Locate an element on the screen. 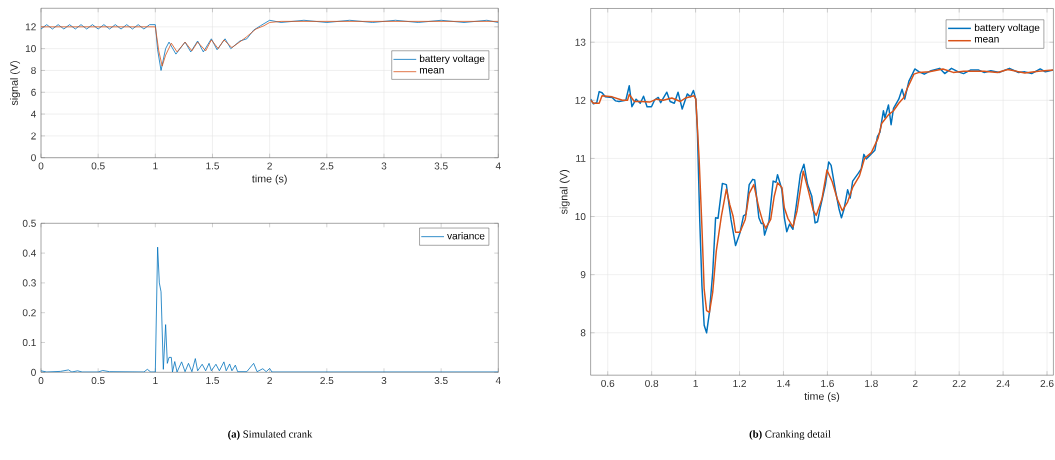 The height and width of the screenshot is (460, 1055). x-tick-label: 2.6 is located at coordinates (1047, 383).